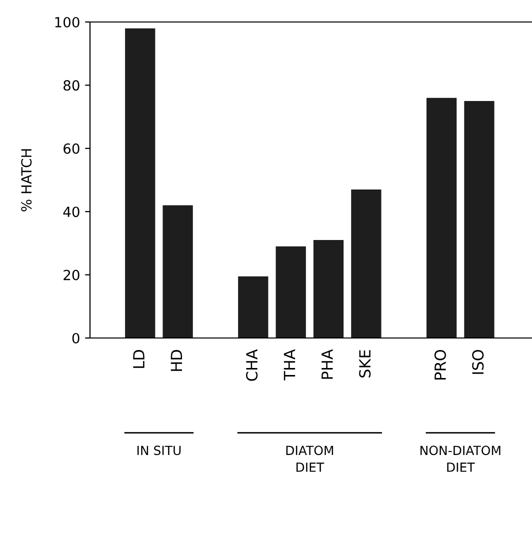  Describe the element at coordinates (138, 359) in the screenshot. I see `x-tick-label: LD` at that location.